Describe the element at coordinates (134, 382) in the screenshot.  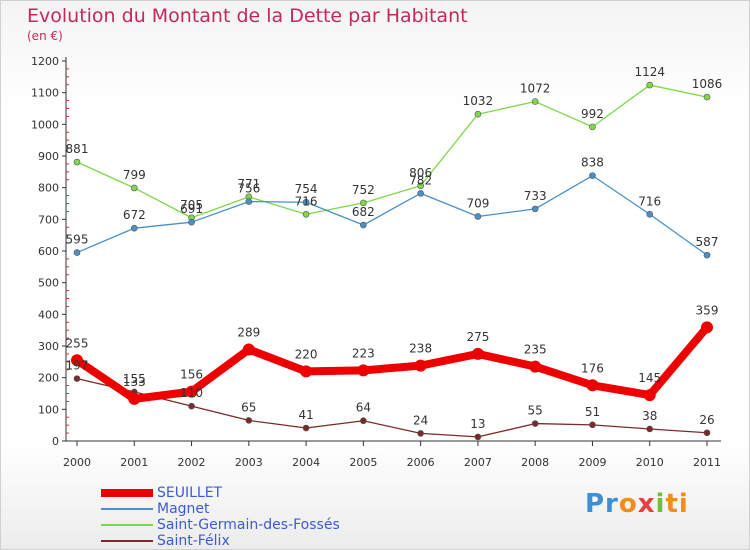
I see `data-label: 133` at that location.